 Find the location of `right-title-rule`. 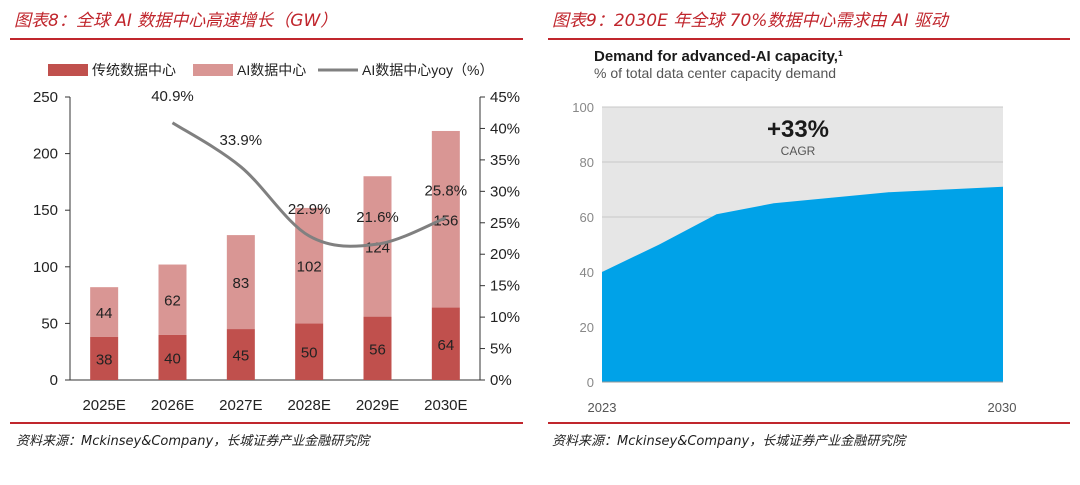

right-title-rule is located at coordinates (809, 39).